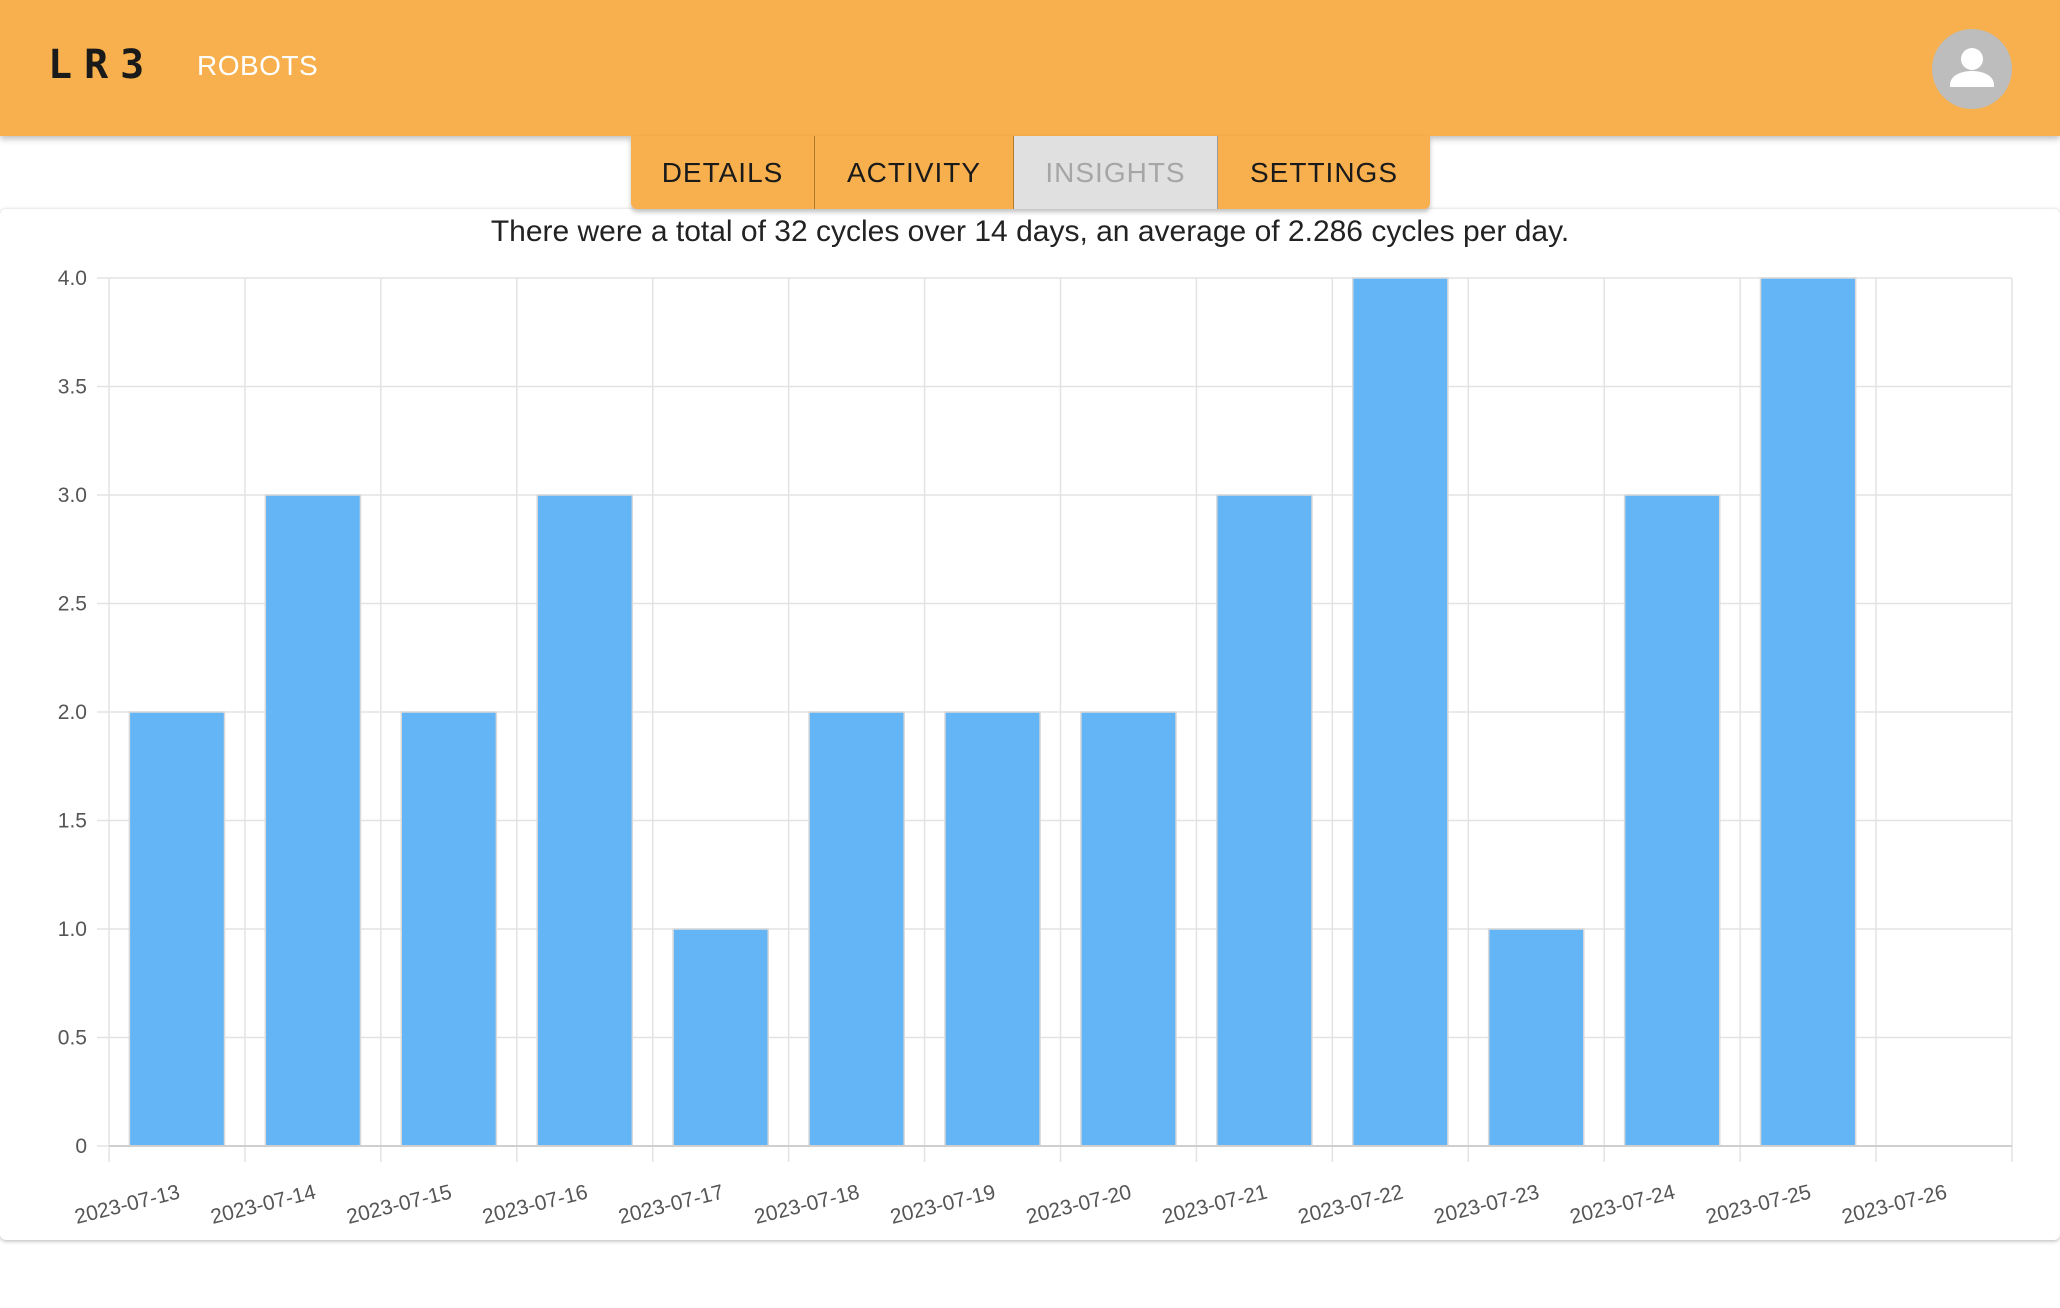 The image size is (2060, 1308). I want to click on y-tick-label: 1.0, so click(72, 929).